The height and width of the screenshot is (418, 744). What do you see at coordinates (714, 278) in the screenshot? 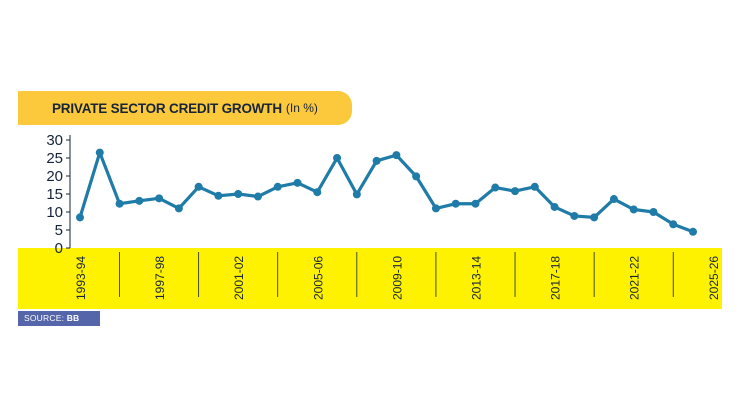
I see `x-tick-label: 2025-26` at bounding box center [714, 278].